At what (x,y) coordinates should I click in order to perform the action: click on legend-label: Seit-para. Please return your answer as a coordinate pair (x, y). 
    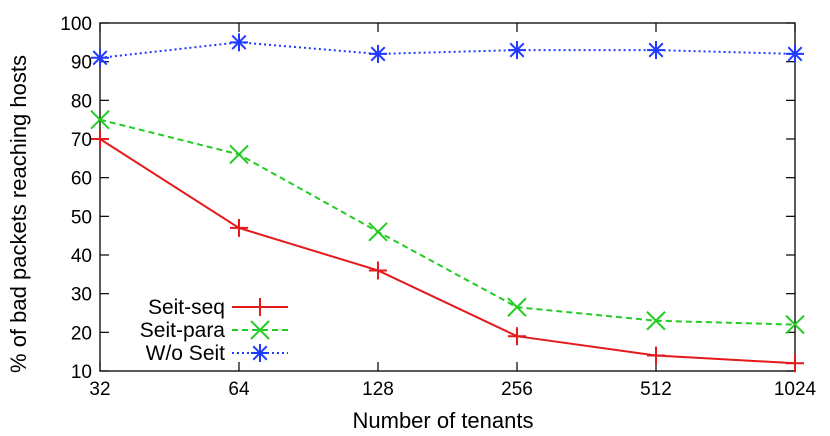
    Looking at the image, I should click on (183, 330).